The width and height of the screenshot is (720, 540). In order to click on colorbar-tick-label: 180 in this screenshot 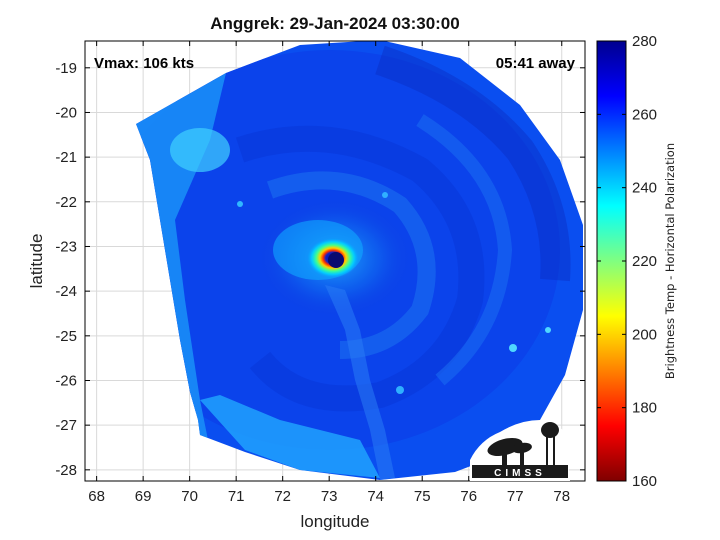, I will do `click(644, 408)`.